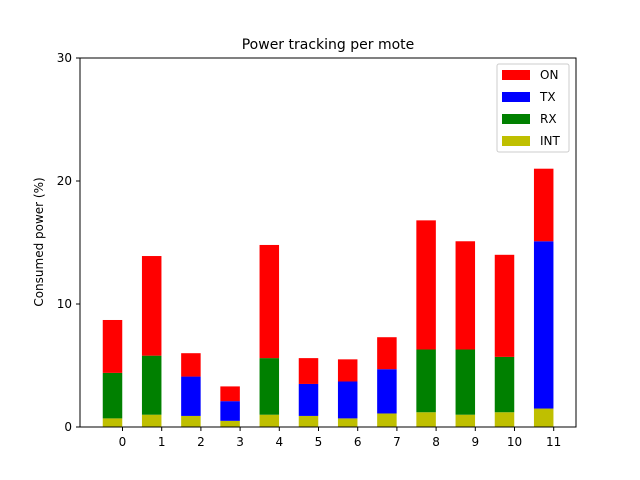 Image resolution: width=640 pixels, height=480 pixels. I want to click on x-tick-label: 9, so click(475, 442).